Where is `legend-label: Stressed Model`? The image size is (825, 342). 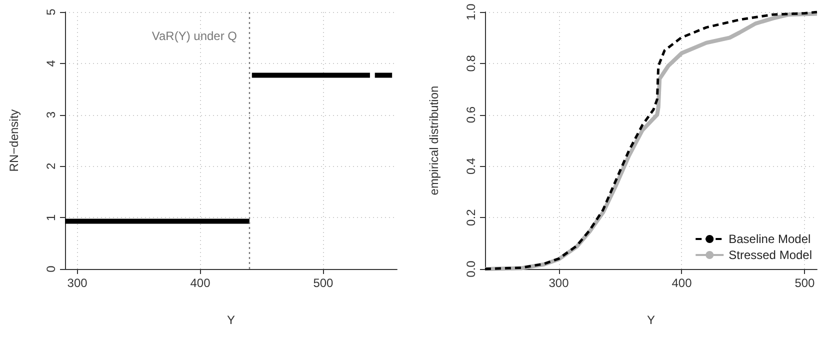
legend-label: Stressed Model is located at coordinates (770, 255).